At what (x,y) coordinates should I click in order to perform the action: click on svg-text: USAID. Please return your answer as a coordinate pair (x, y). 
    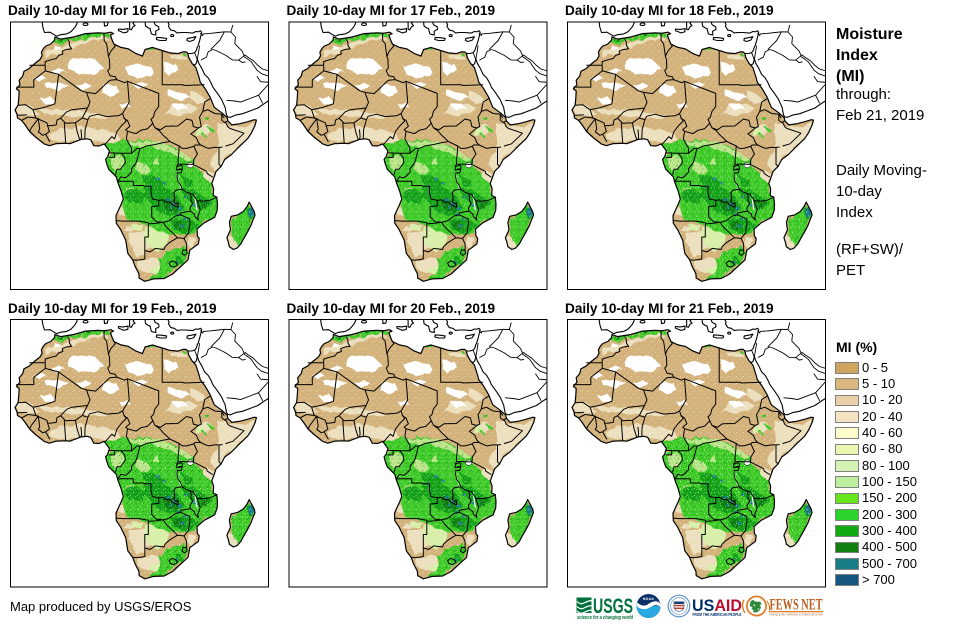
    Looking at the image, I should click on (717, 605).